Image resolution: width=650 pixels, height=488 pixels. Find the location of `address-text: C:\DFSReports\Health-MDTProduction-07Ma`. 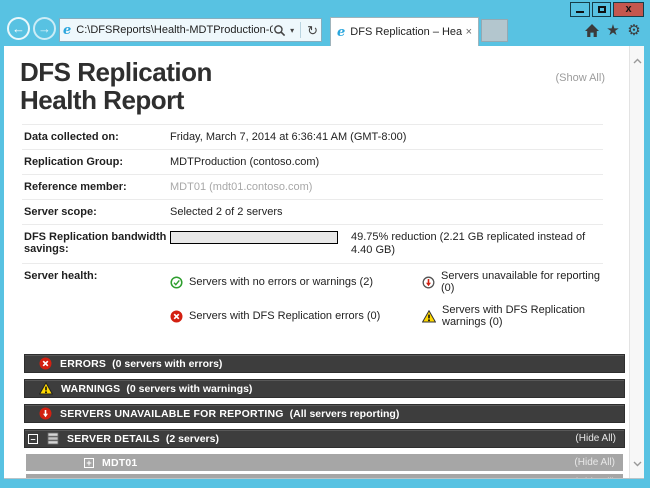

address-text: C:\DFSReports\Health-MDTProduction-07Ma is located at coordinates (175, 30).